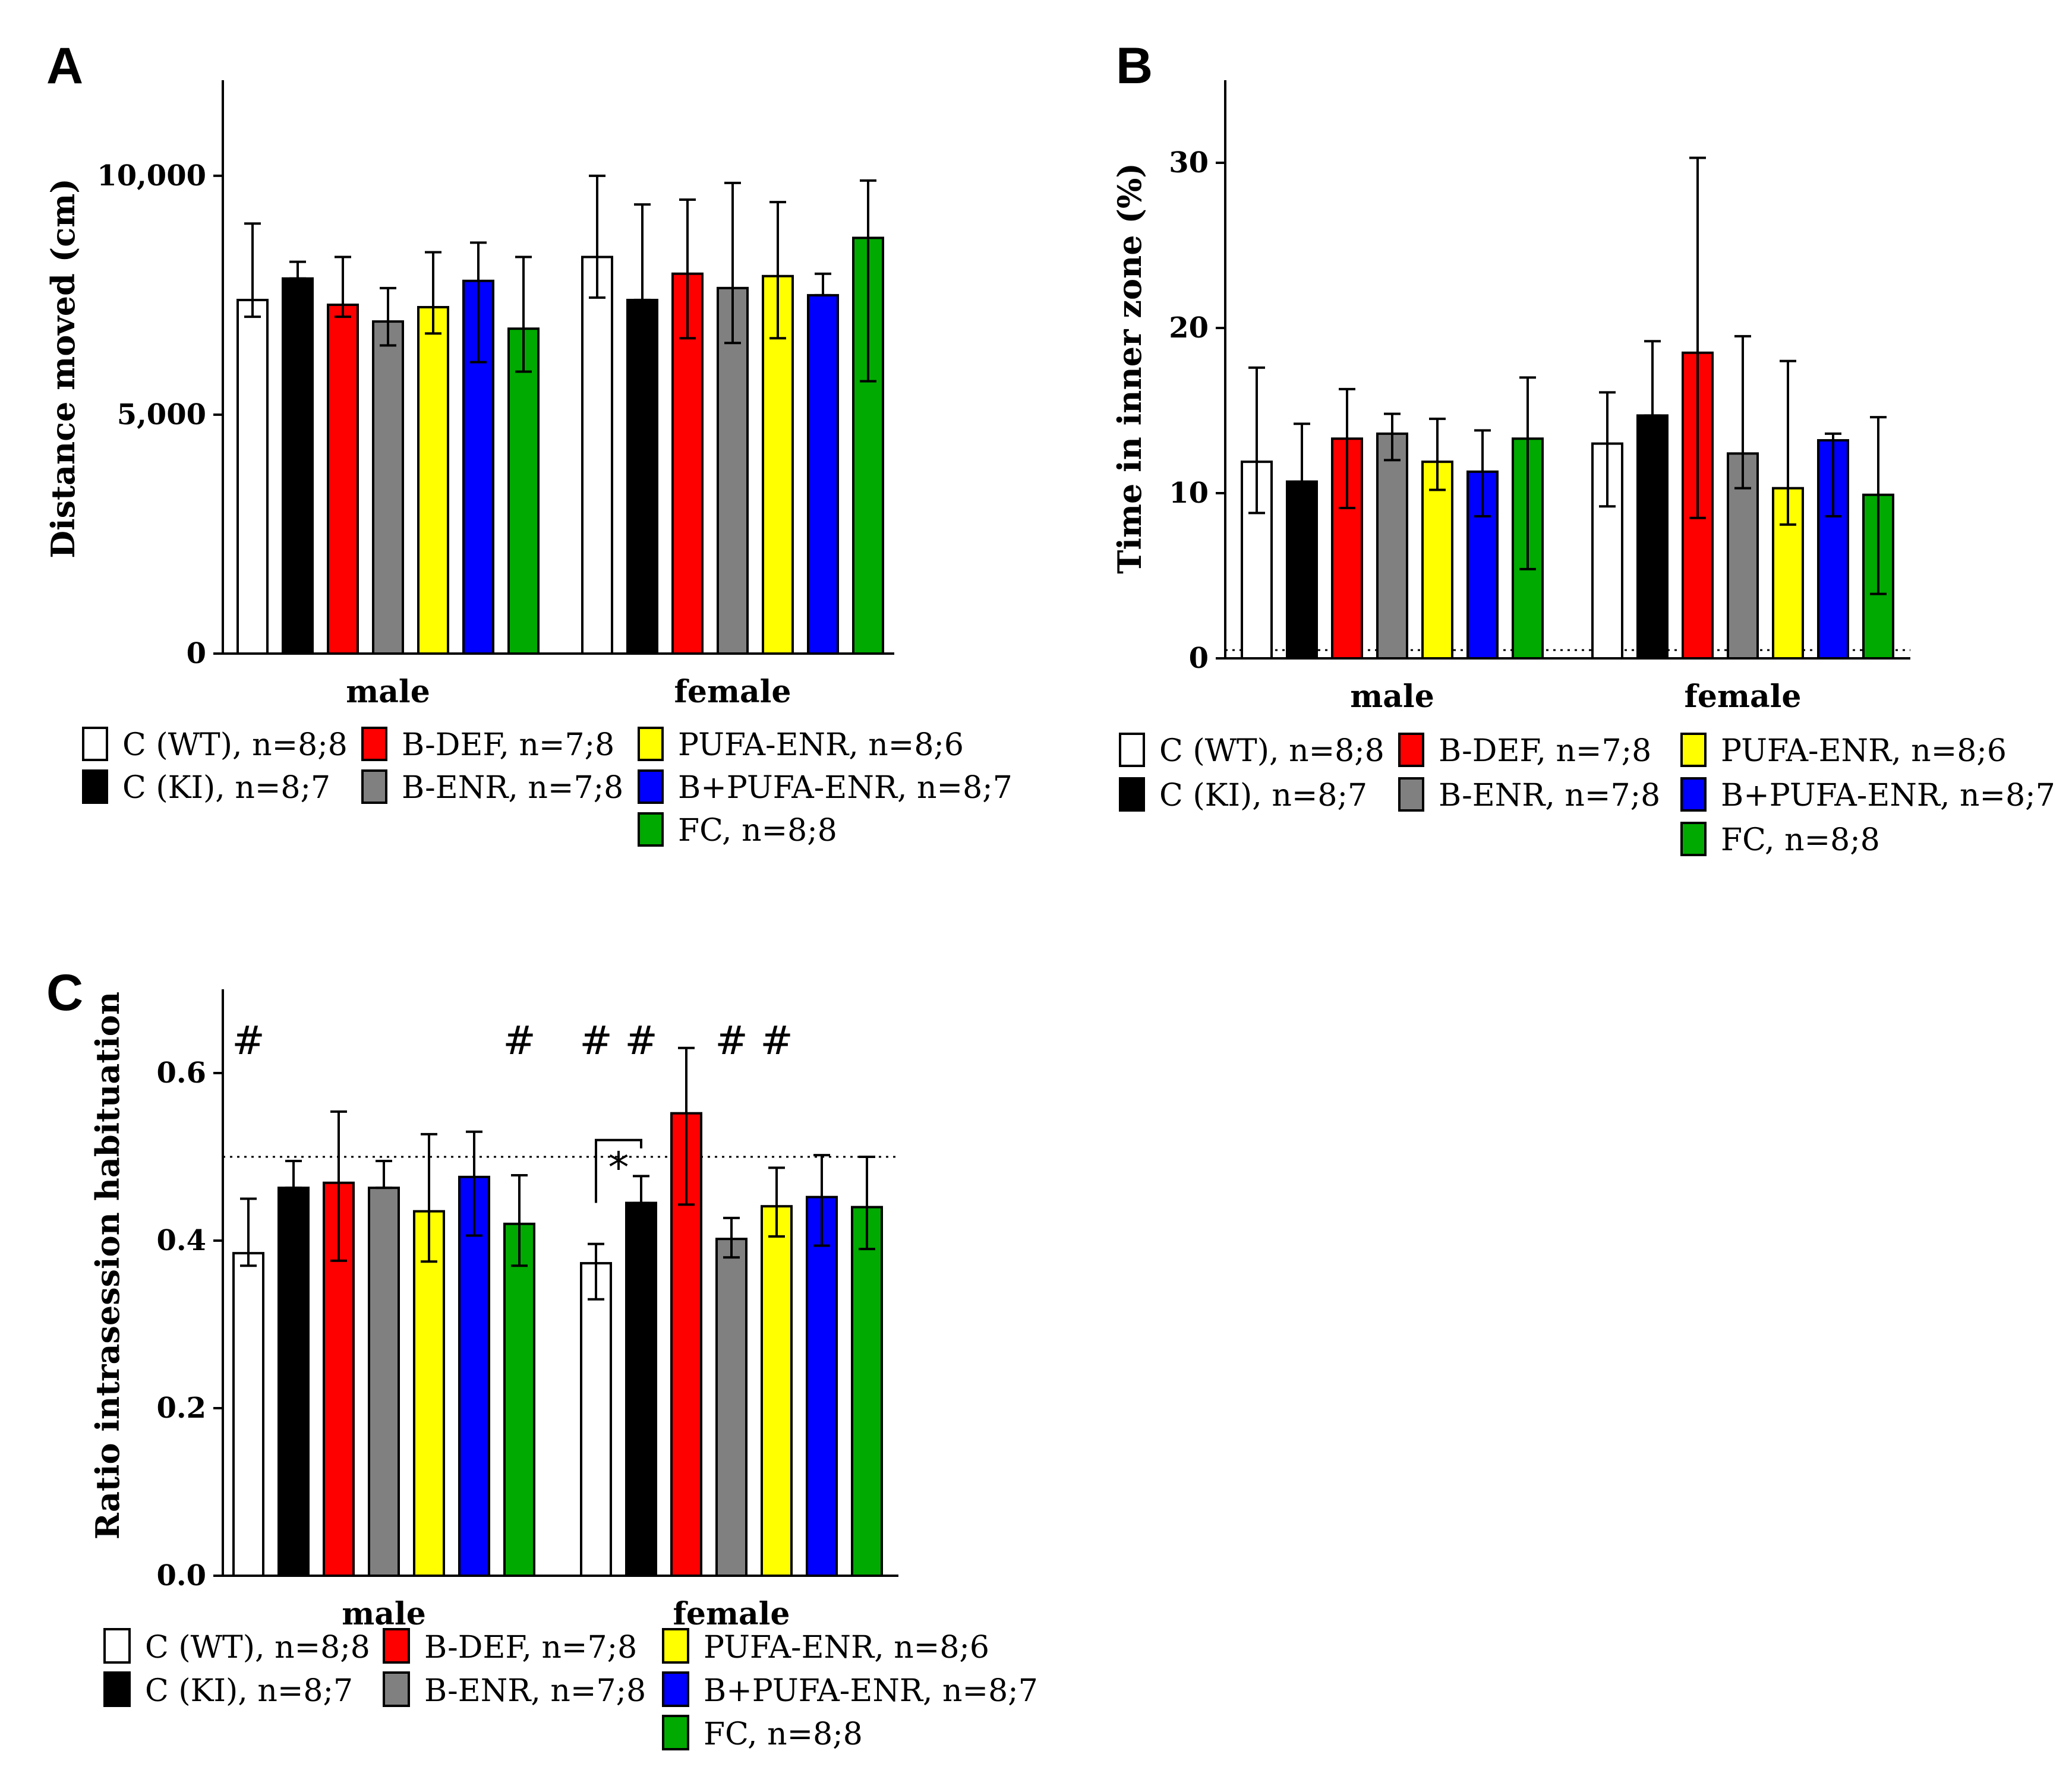 The height and width of the screenshot is (1792, 2069). What do you see at coordinates (1189, 493) in the screenshot?
I see `y-tick-label: 10` at bounding box center [1189, 493].